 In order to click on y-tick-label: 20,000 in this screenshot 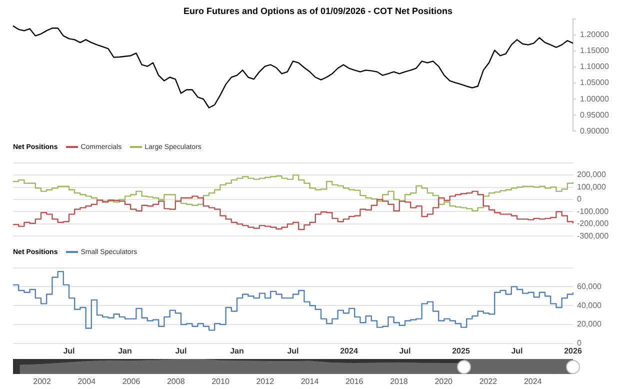, I will do `click(589, 324)`.